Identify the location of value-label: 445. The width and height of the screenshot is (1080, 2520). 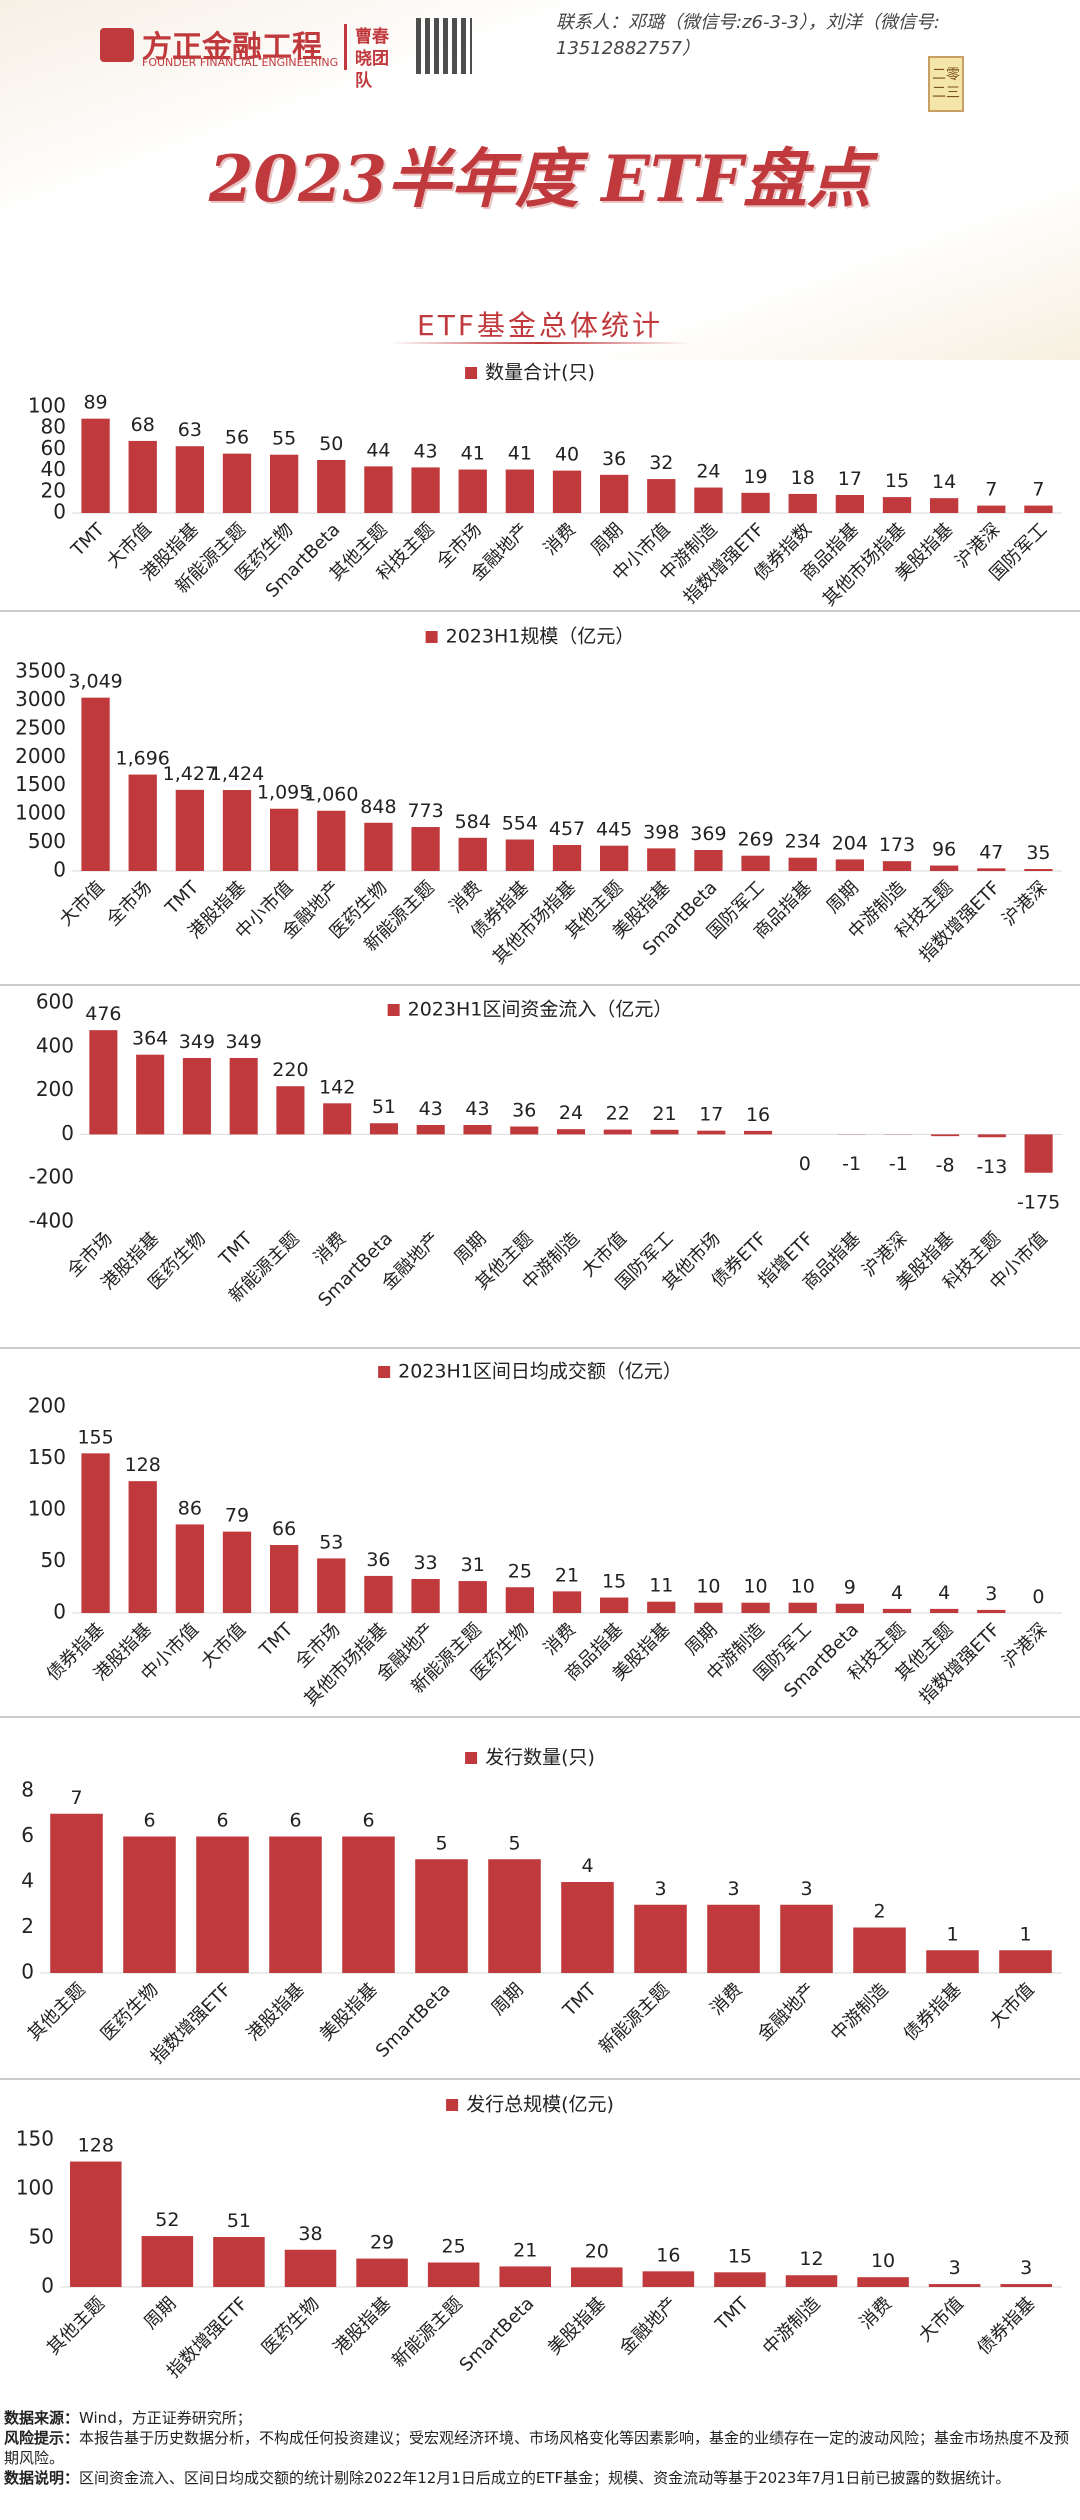
(614, 830).